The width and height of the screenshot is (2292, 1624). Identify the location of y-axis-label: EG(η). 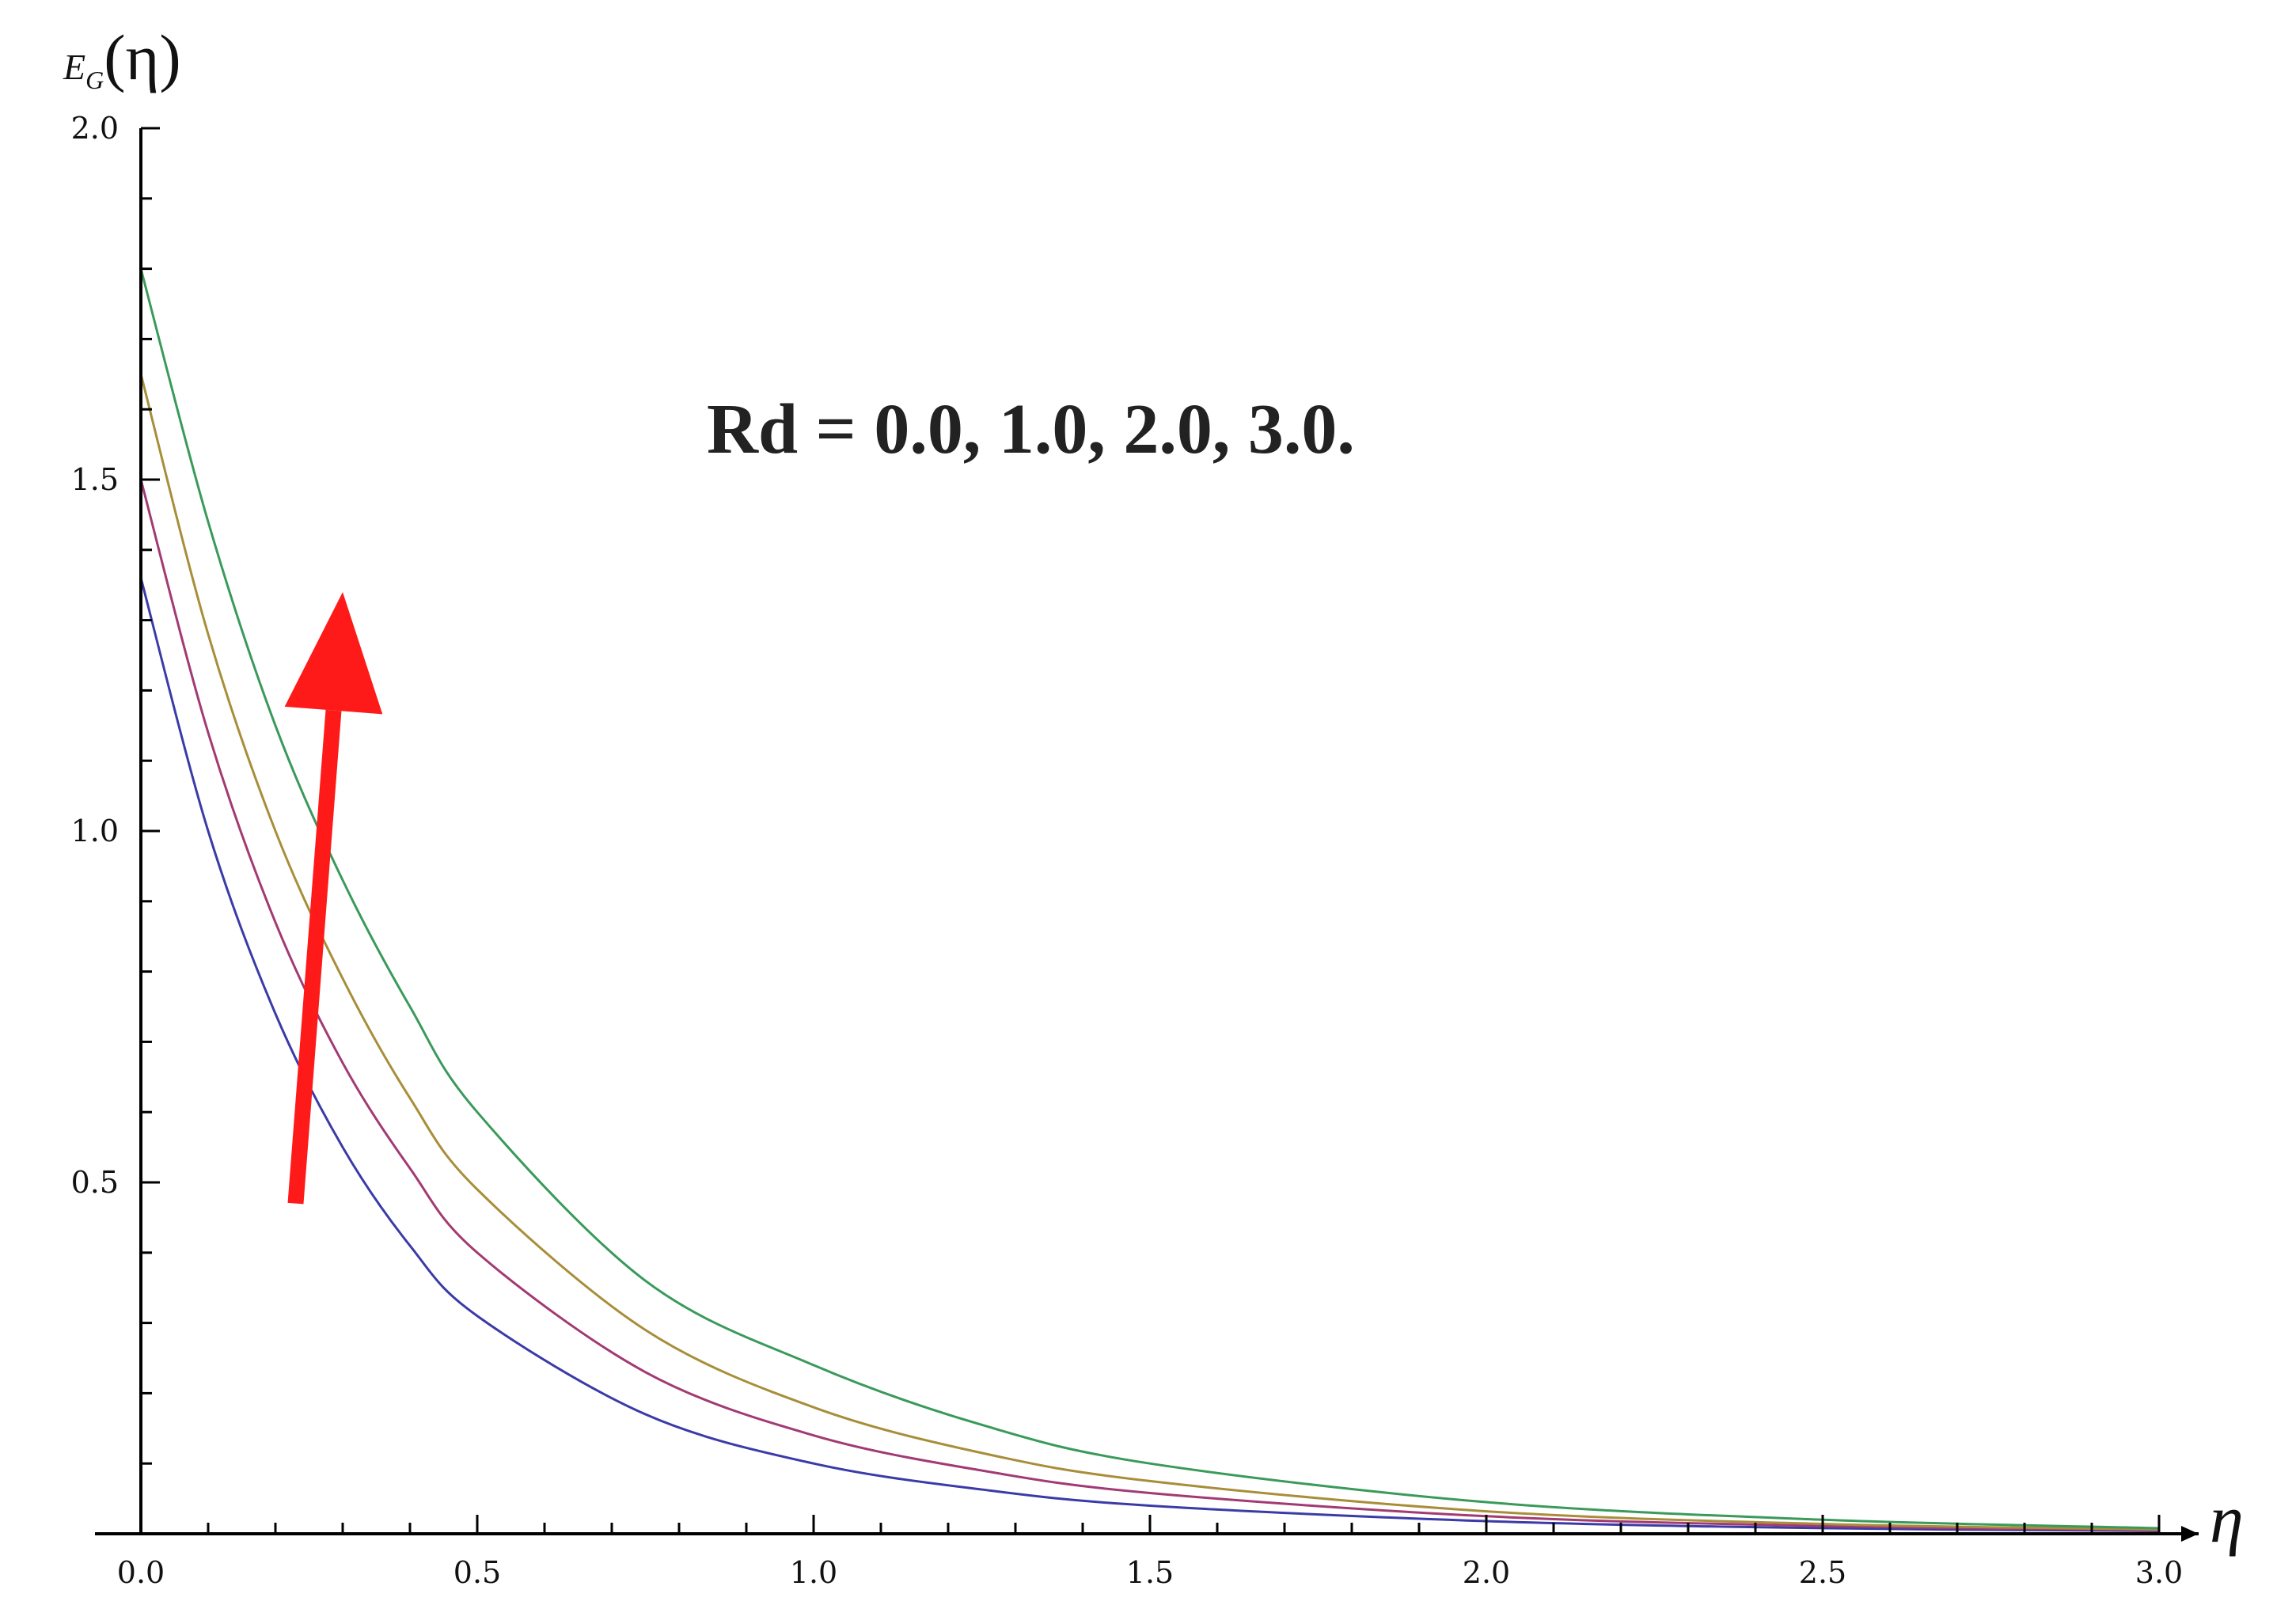
(122, 58).